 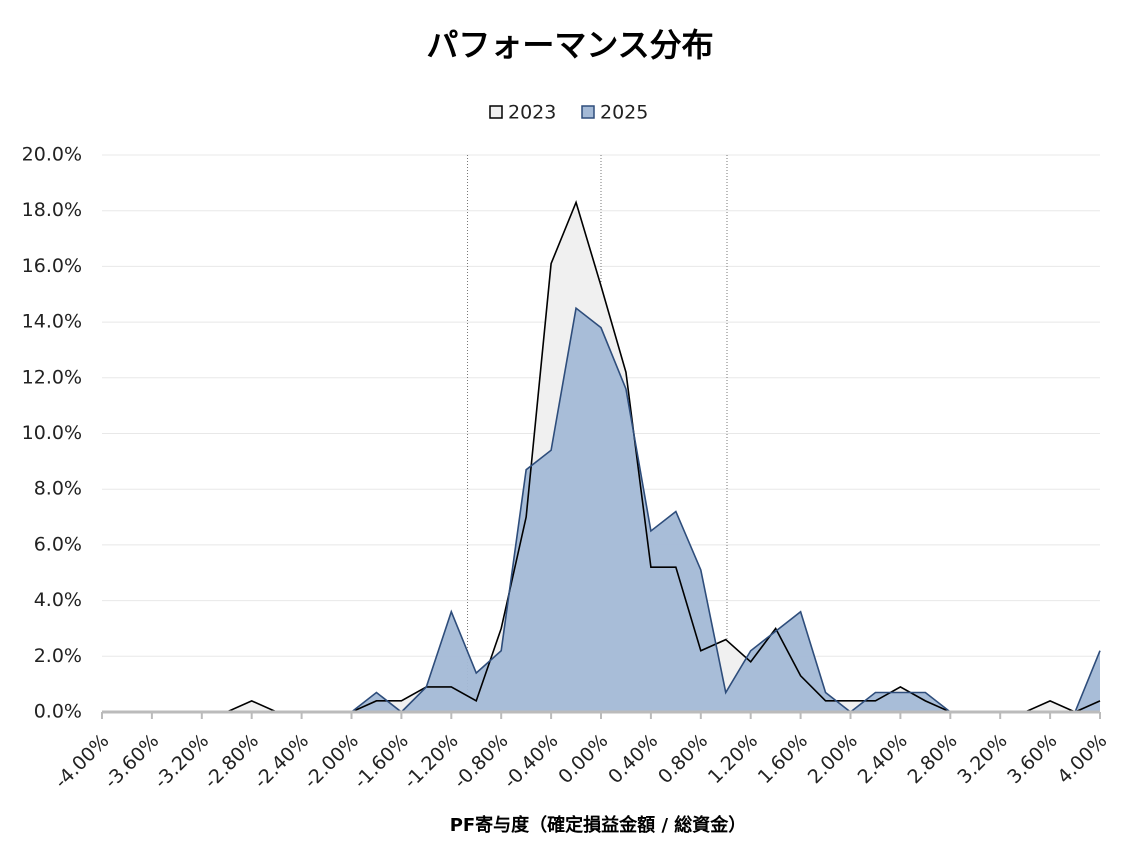 I want to click on y-tick-label: 20.0%, so click(x=52, y=155).